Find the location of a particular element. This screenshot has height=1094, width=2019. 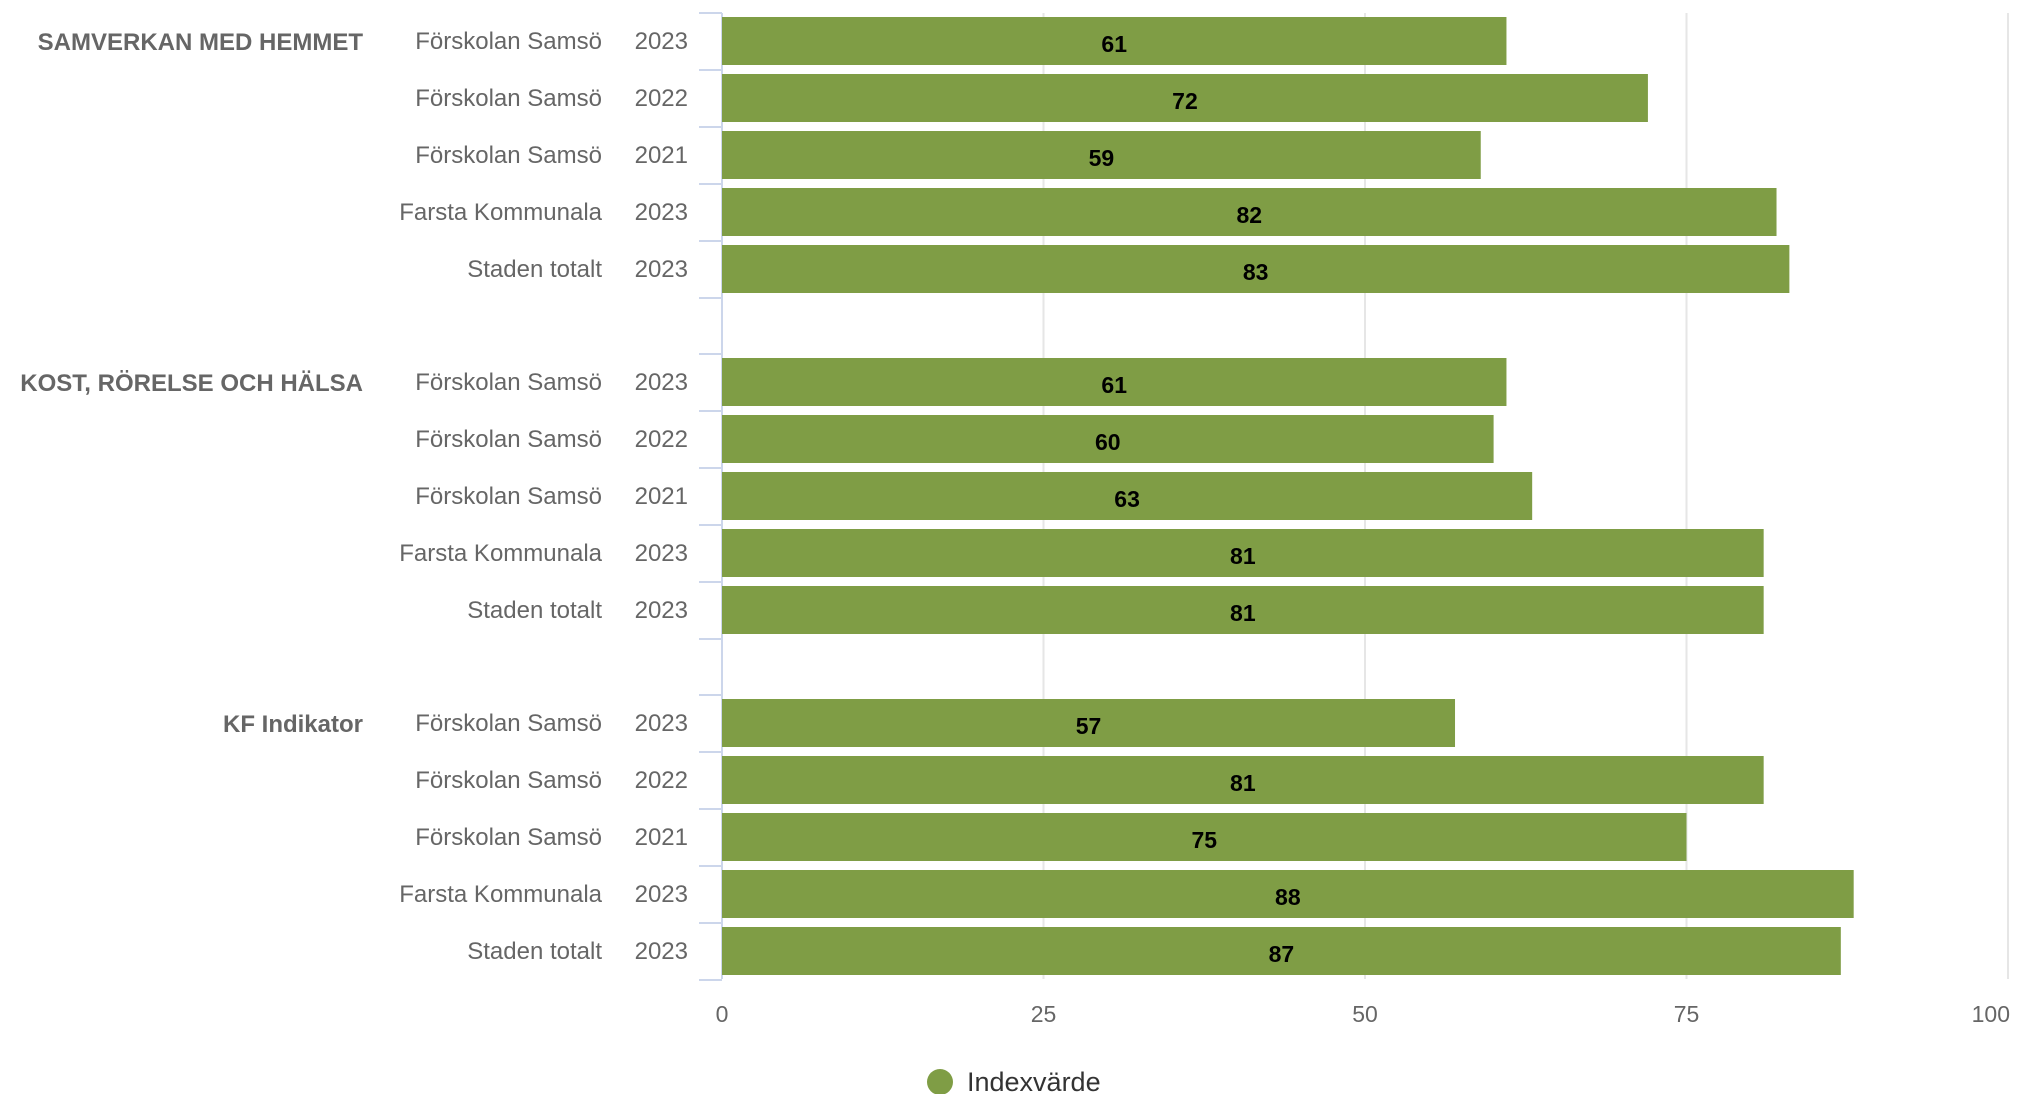

x-tick-label: 25 is located at coordinates (1044, 1014).